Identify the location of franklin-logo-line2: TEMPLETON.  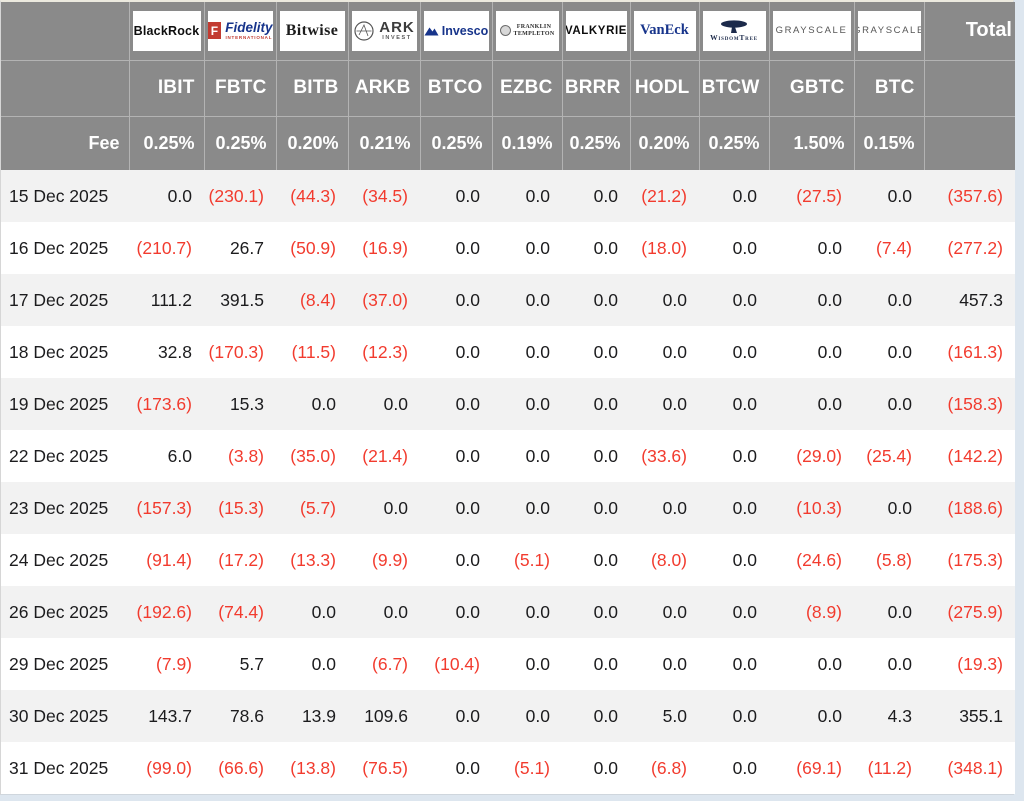
(534, 33).